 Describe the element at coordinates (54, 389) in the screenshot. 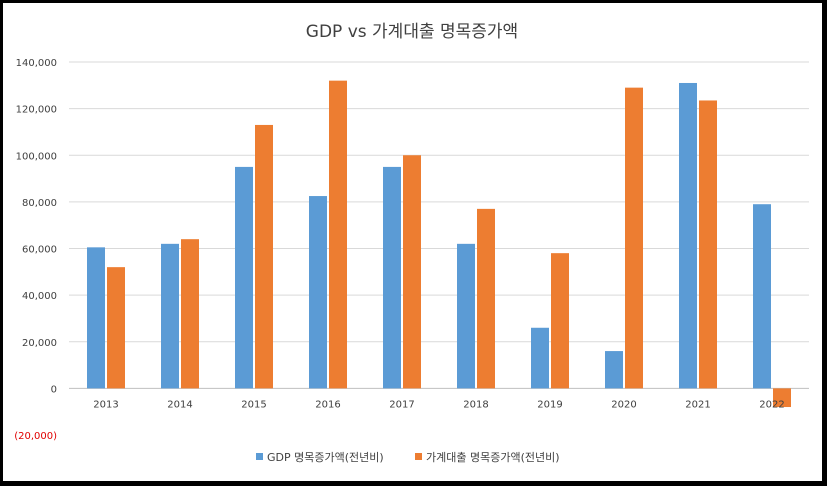

I see `y-tick-label: 0` at that location.